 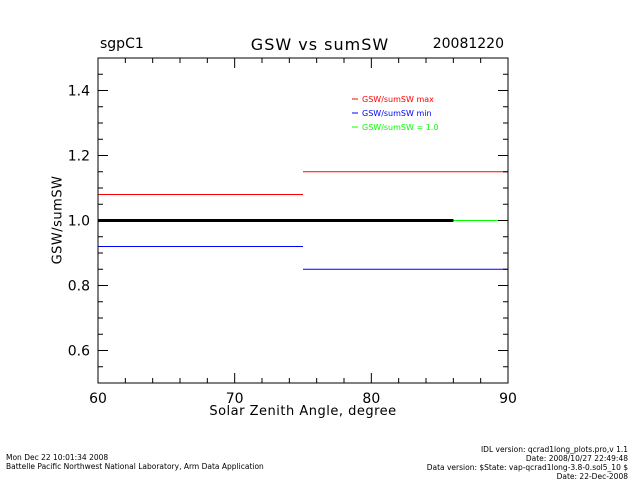 What do you see at coordinates (554, 449) in the screenshot?
I see `footer-idl-version: IDL version: qcrad1long_plots.pro,v 1.1` at bounding box center [554, 449].